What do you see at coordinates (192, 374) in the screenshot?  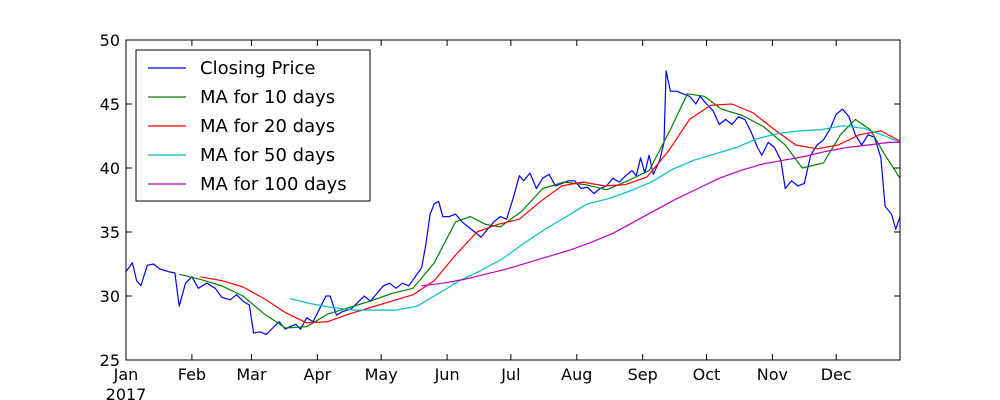 I see `x-tick-label: Feb` at bounding box center [192, 374].